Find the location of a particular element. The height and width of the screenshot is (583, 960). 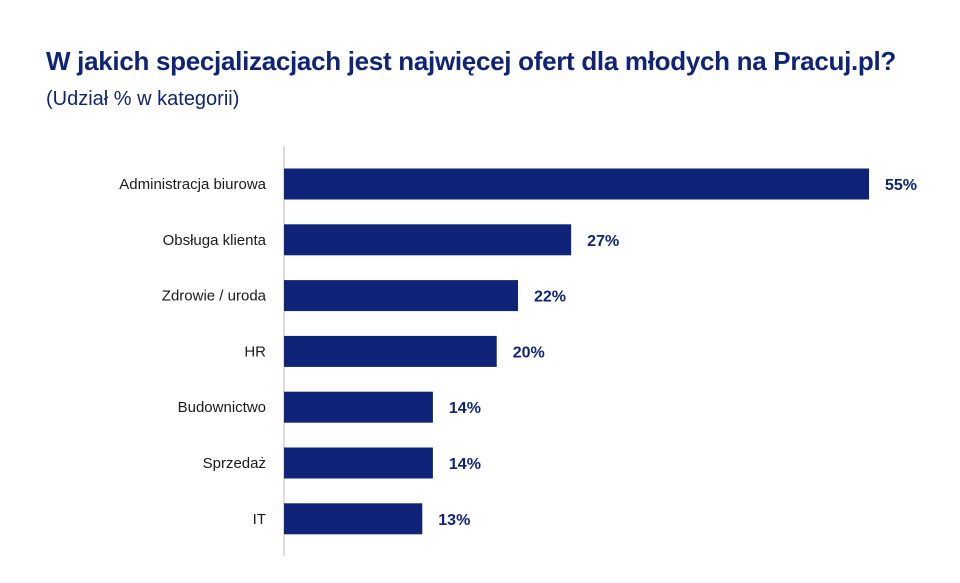

category-label: Obsługa klienta is located at coordinates (215, 240).